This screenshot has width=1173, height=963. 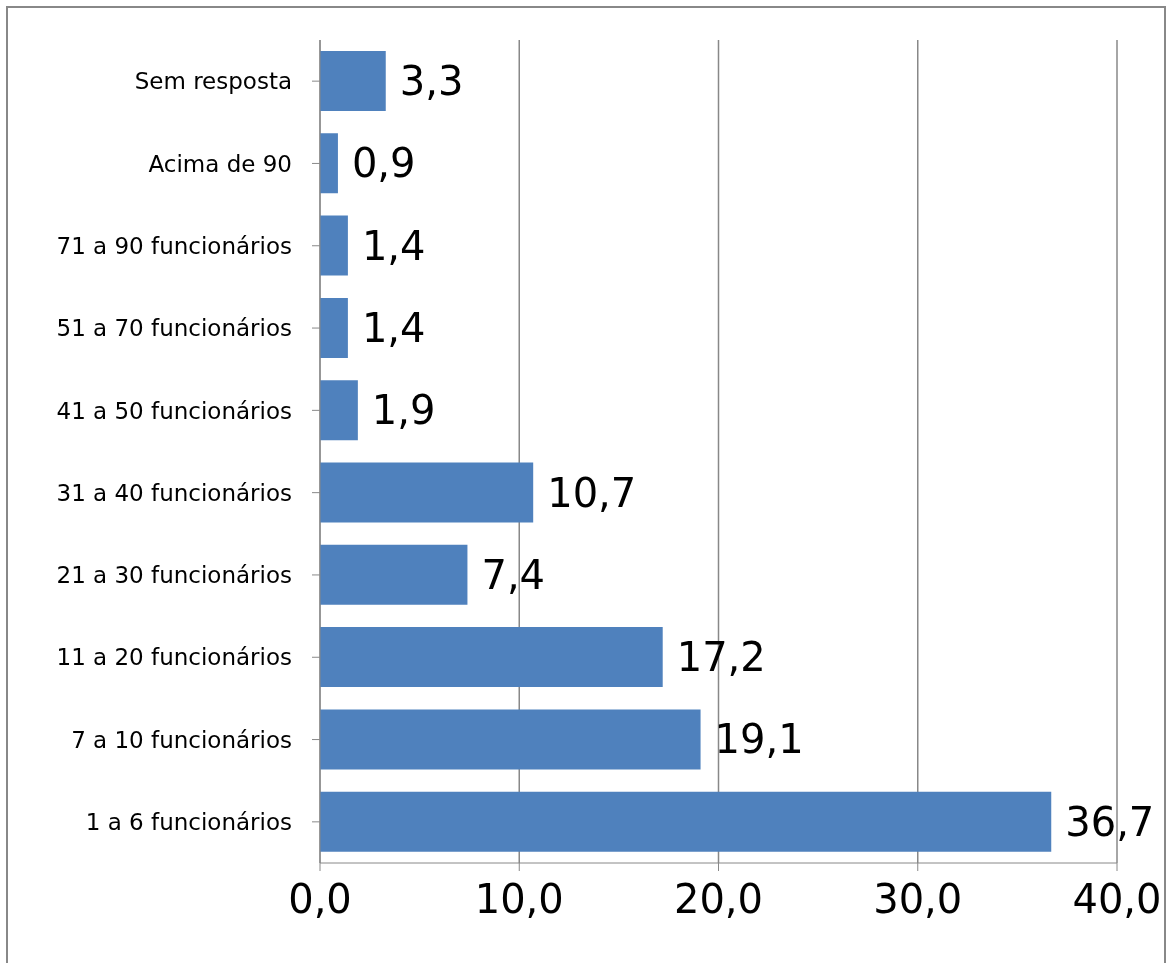 What do you see at coordinates (759, 739) in the screenshot?
I see `data-label: 19,1` at bounding box center [759, 739].